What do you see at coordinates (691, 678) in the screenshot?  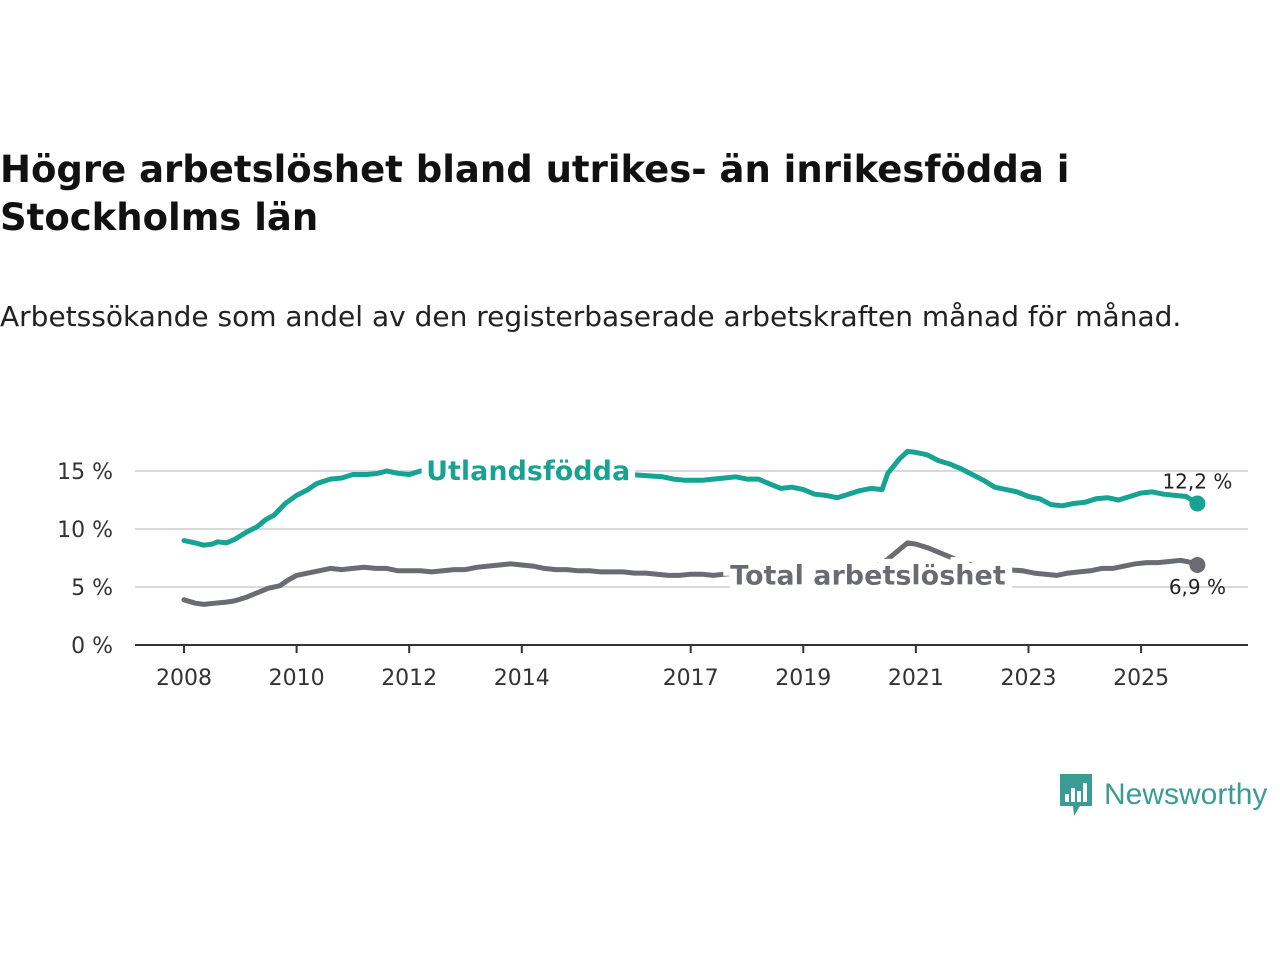 I see `x-tick-label: 2017` at bounding box center [691, 678].